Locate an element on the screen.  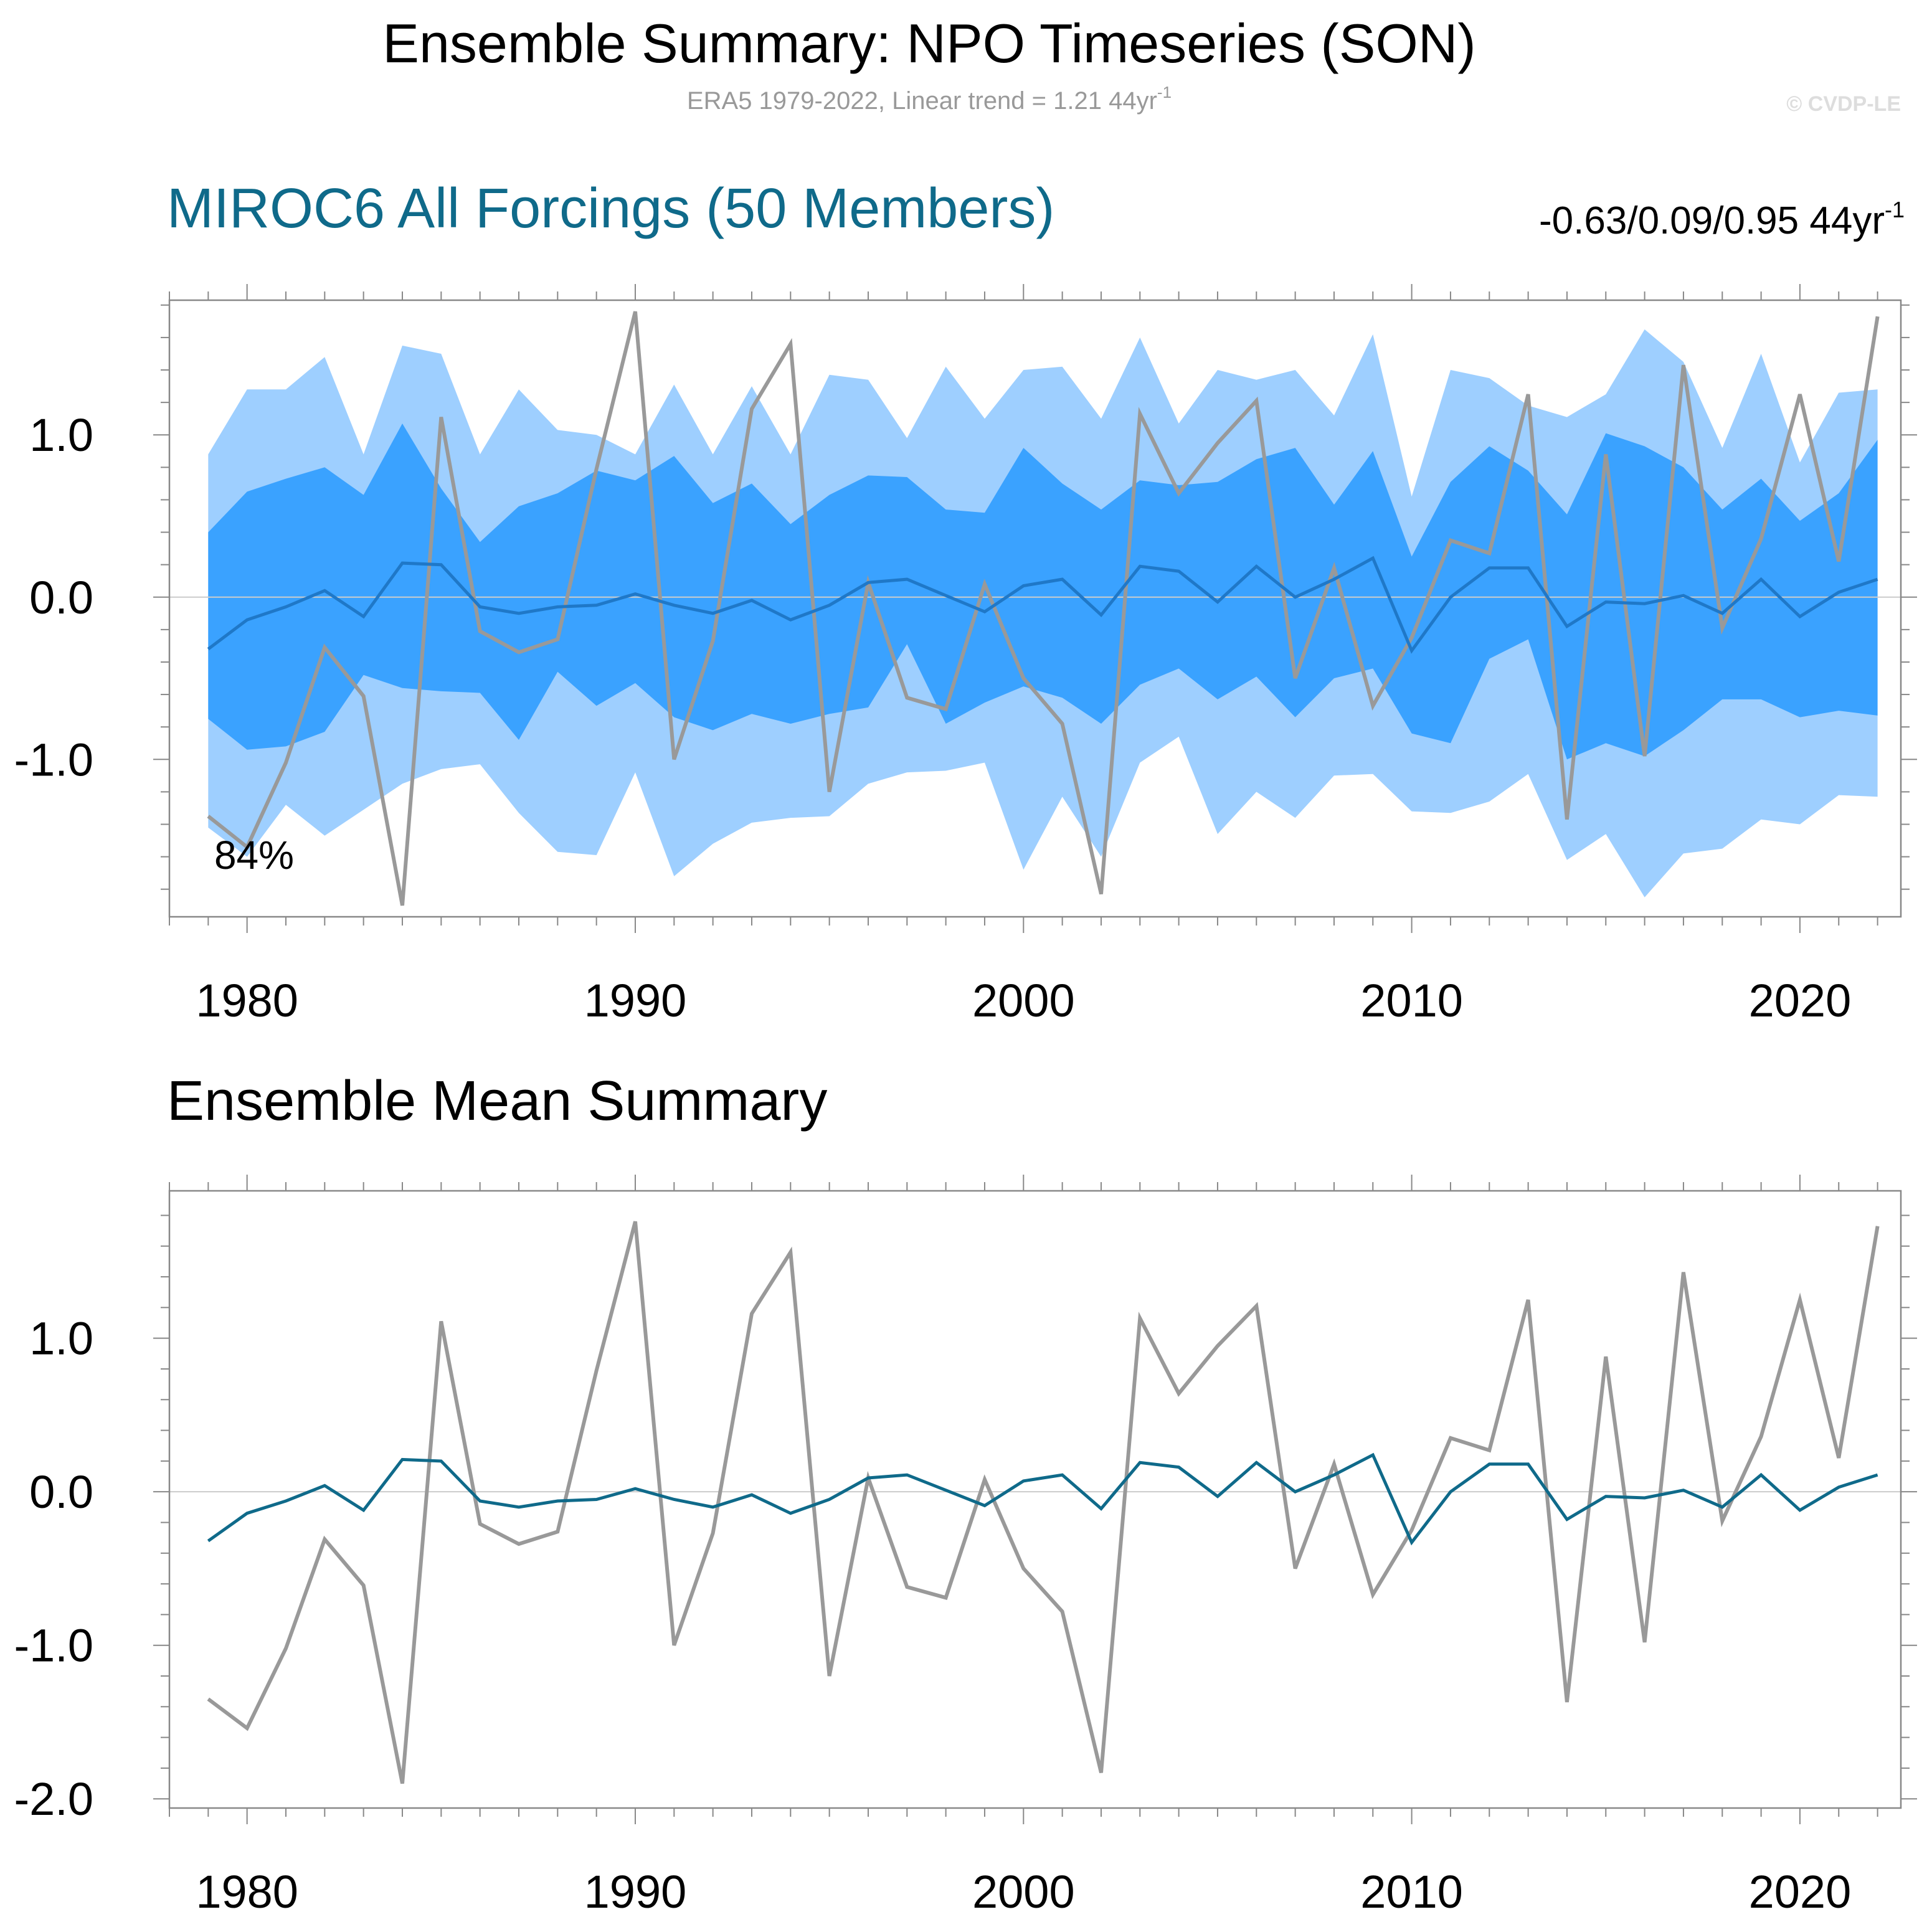
panel-title-top: MIROC6 All Forcings (50 Members) is located at coordinates (610, 209).